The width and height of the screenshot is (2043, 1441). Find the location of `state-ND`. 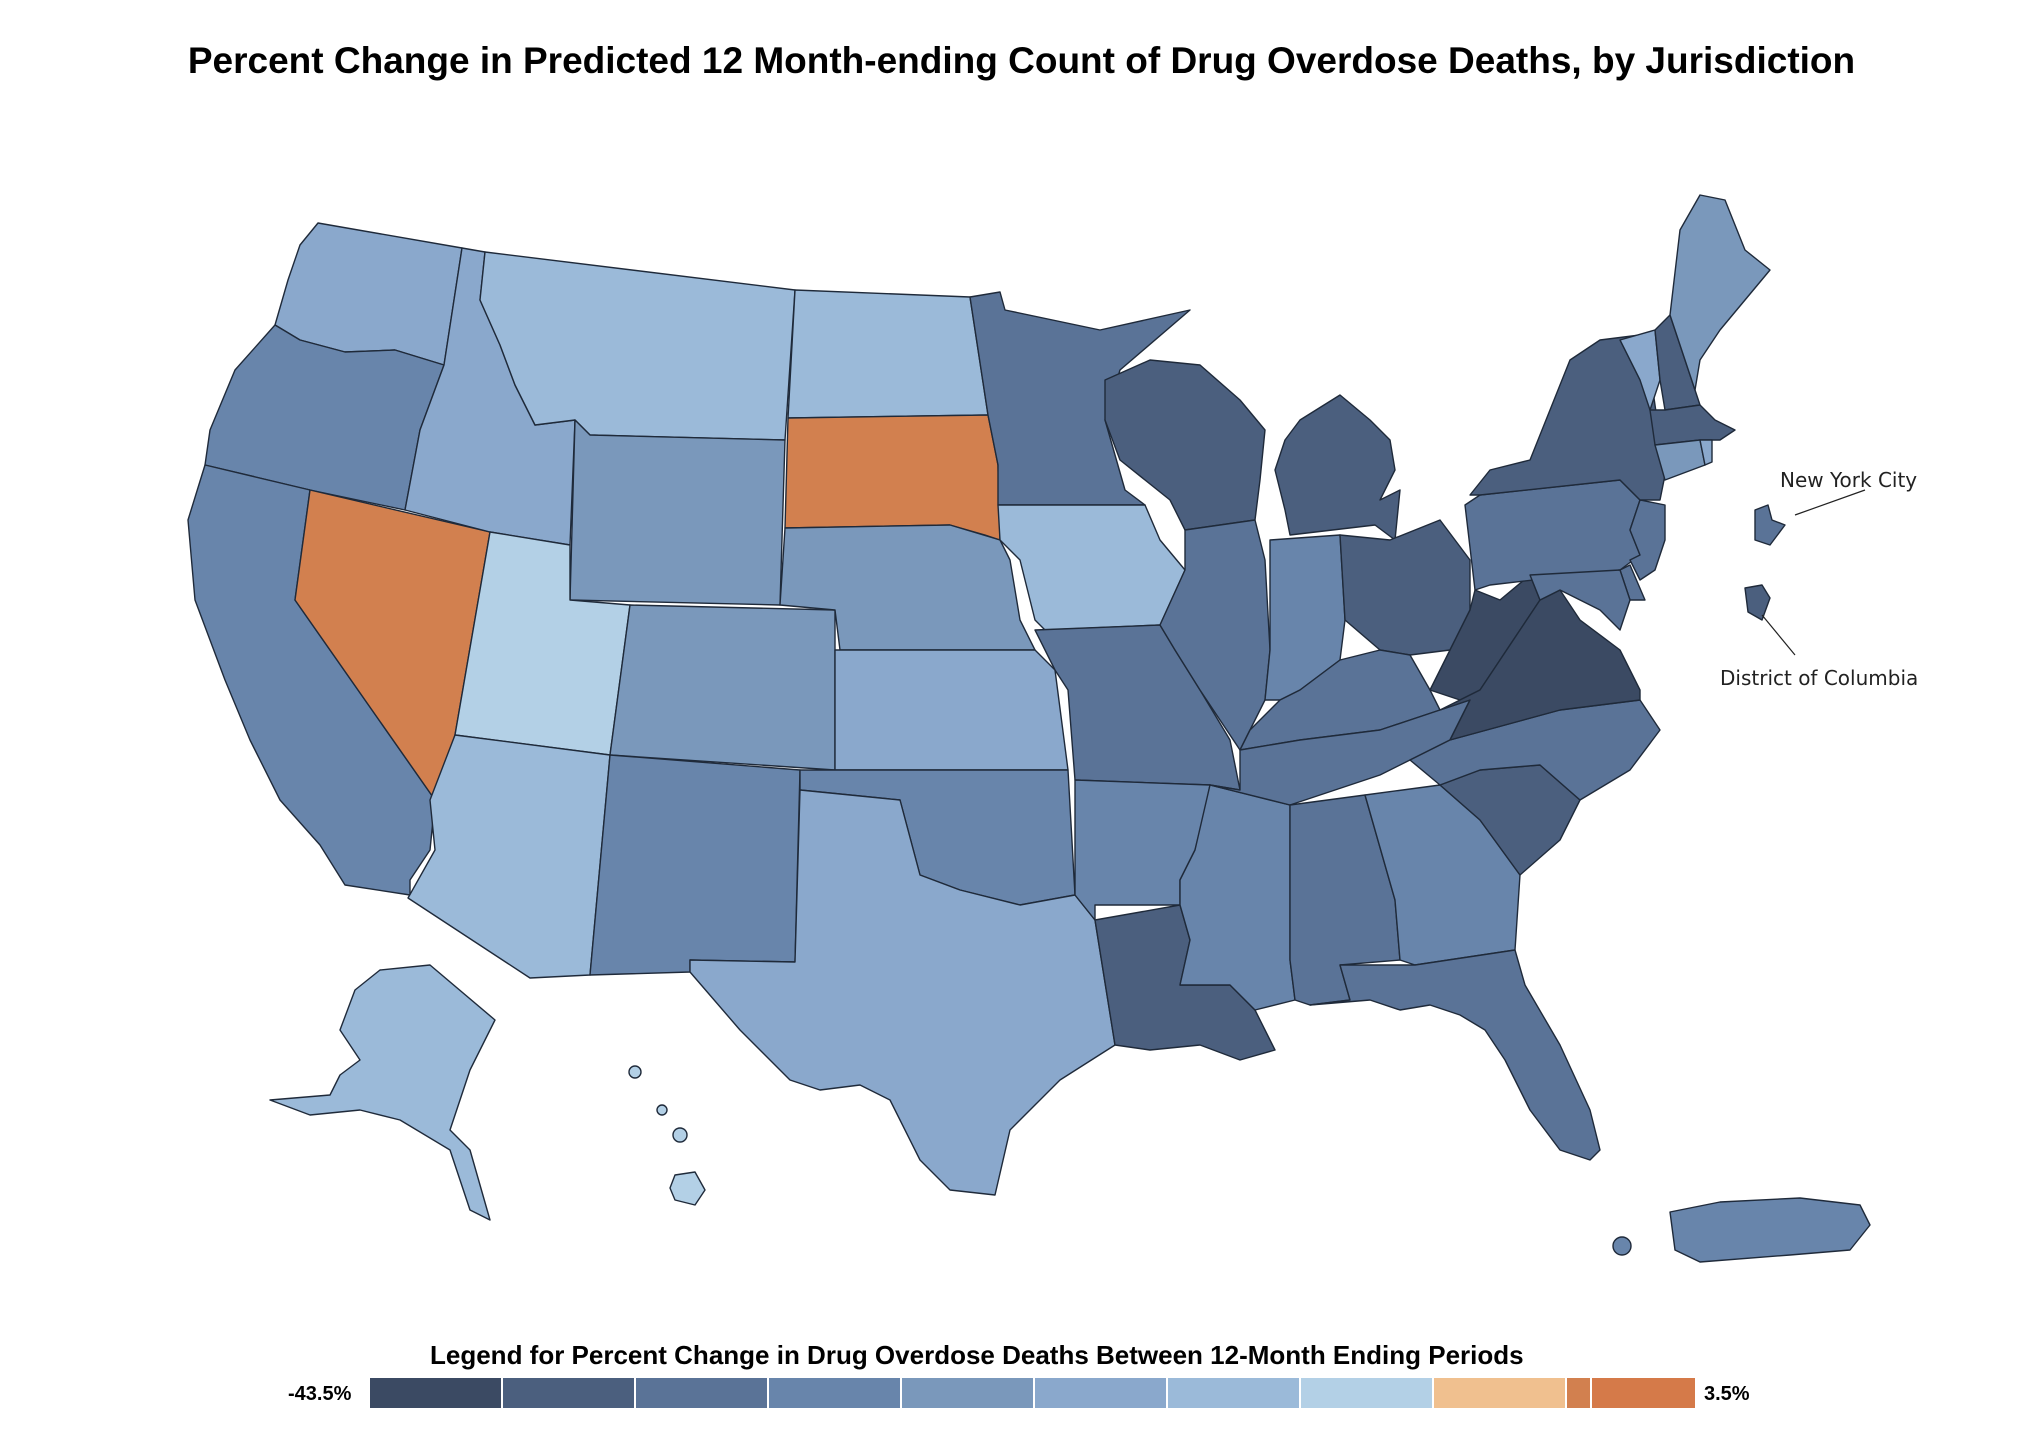

state-ND is located at coordinates (888, 354).